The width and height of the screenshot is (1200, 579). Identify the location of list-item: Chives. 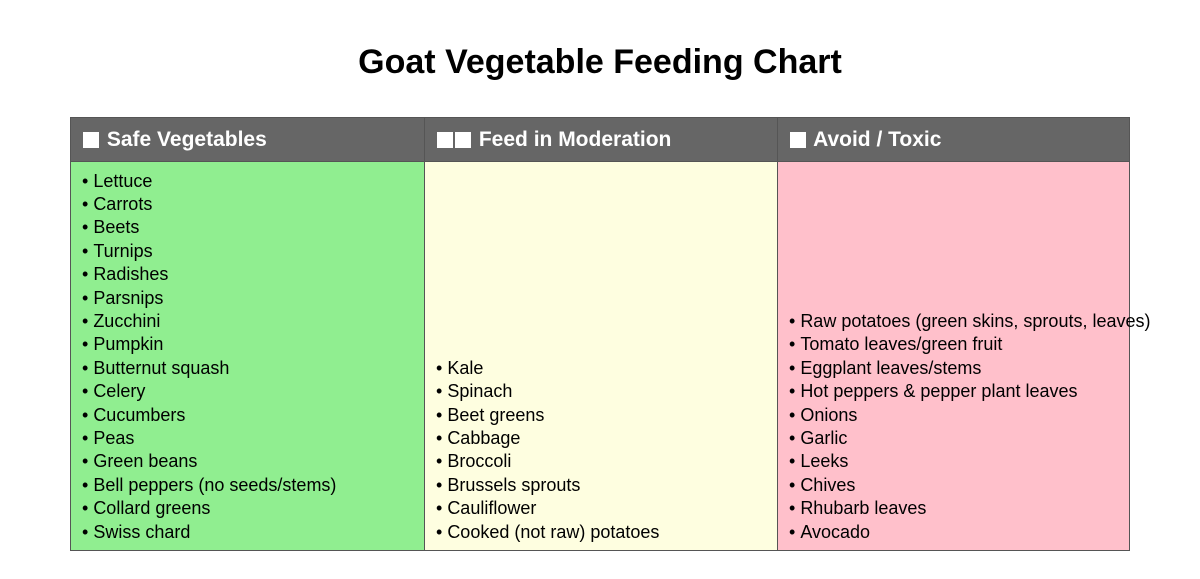
(959, 485).